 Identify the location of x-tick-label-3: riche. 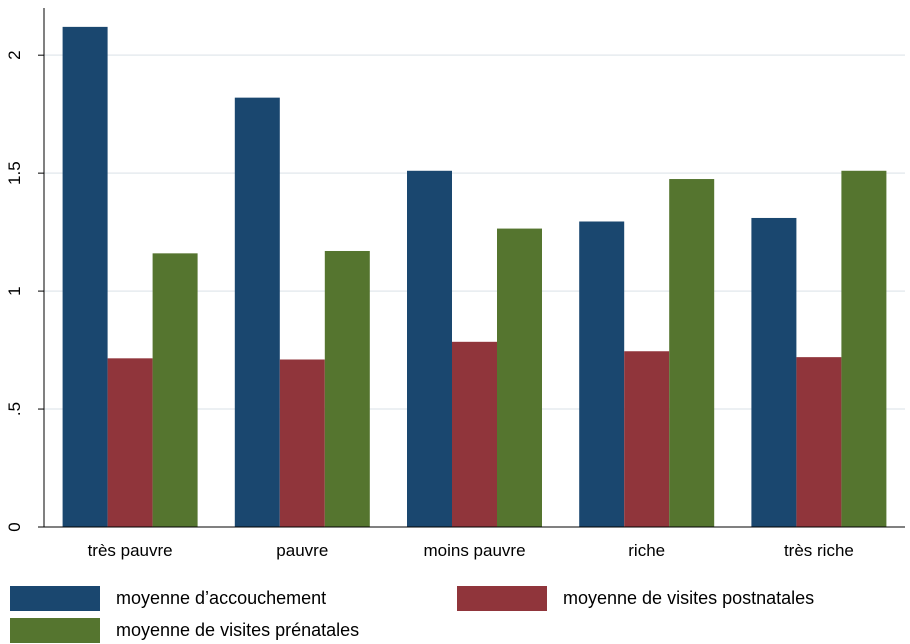
(646, 550).